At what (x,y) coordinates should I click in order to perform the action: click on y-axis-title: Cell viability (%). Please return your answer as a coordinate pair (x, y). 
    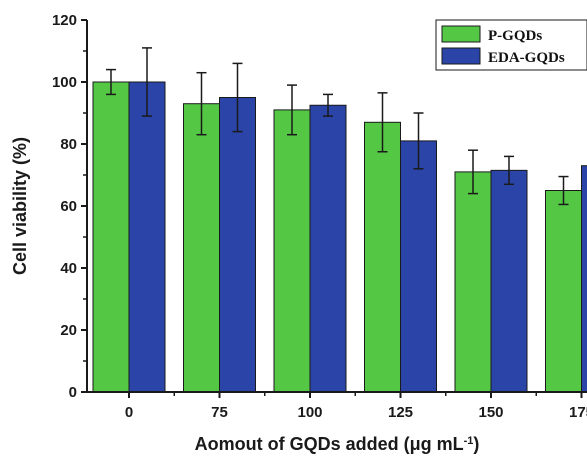
    Looking at the image, I should click on (20, 206).